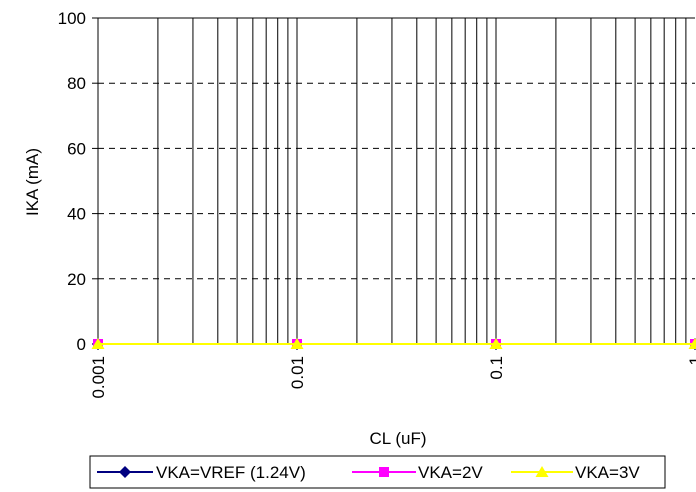 Image resolution: width=696 pixels, height=492 pixels. What do you see at coordinates (72, 18) in the screenshot?
I see `y-tick-label: 100` at bounding box center [72, 18].